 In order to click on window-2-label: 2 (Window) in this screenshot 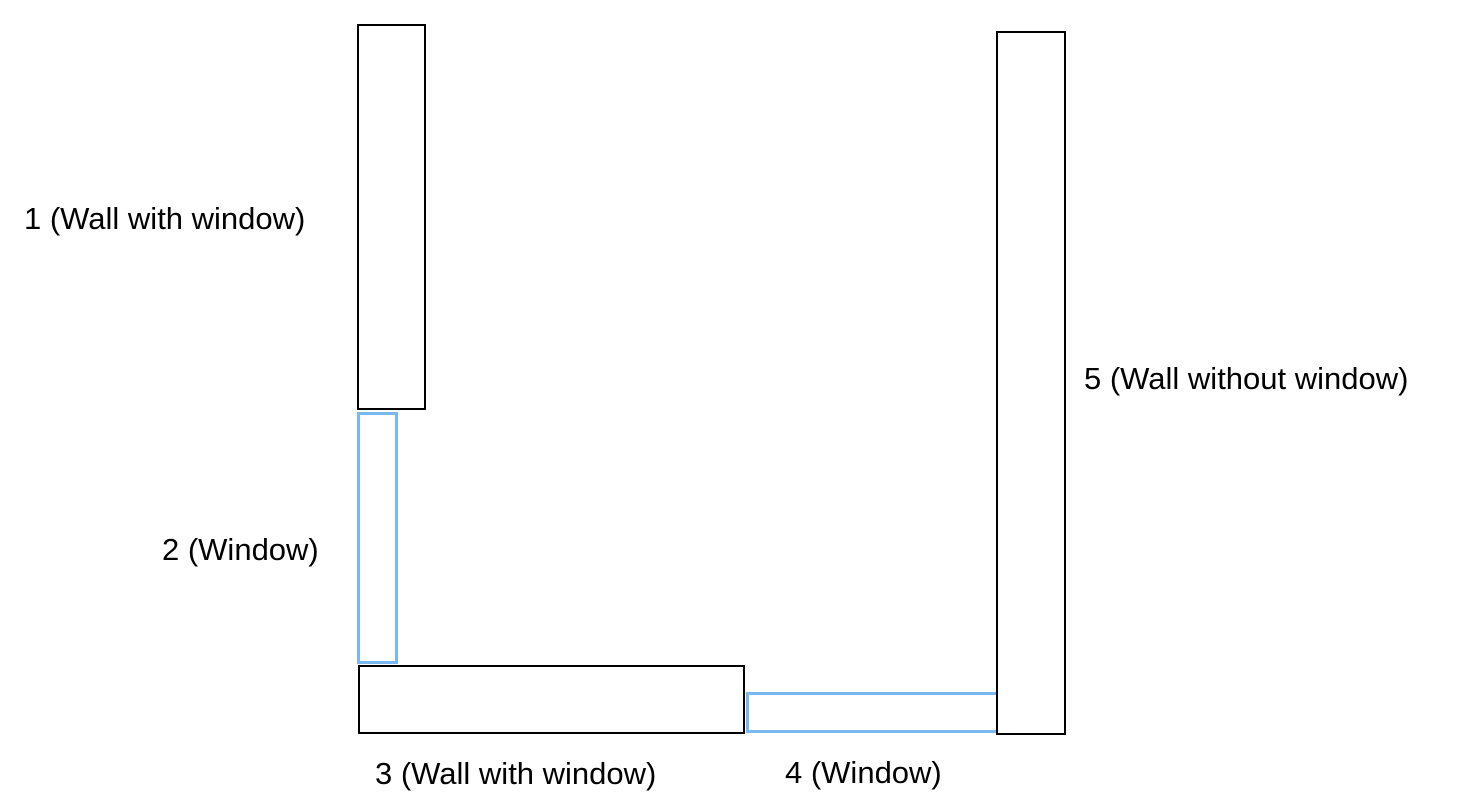, I will do `click(240, 549)`.